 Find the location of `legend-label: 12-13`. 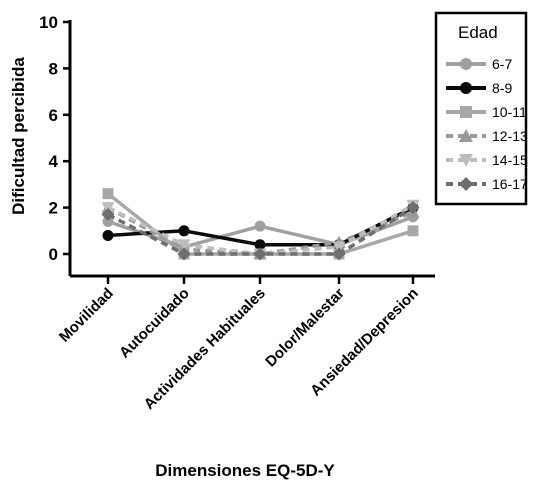

legend-label: 12-13 is located at coordinates (510, 136).